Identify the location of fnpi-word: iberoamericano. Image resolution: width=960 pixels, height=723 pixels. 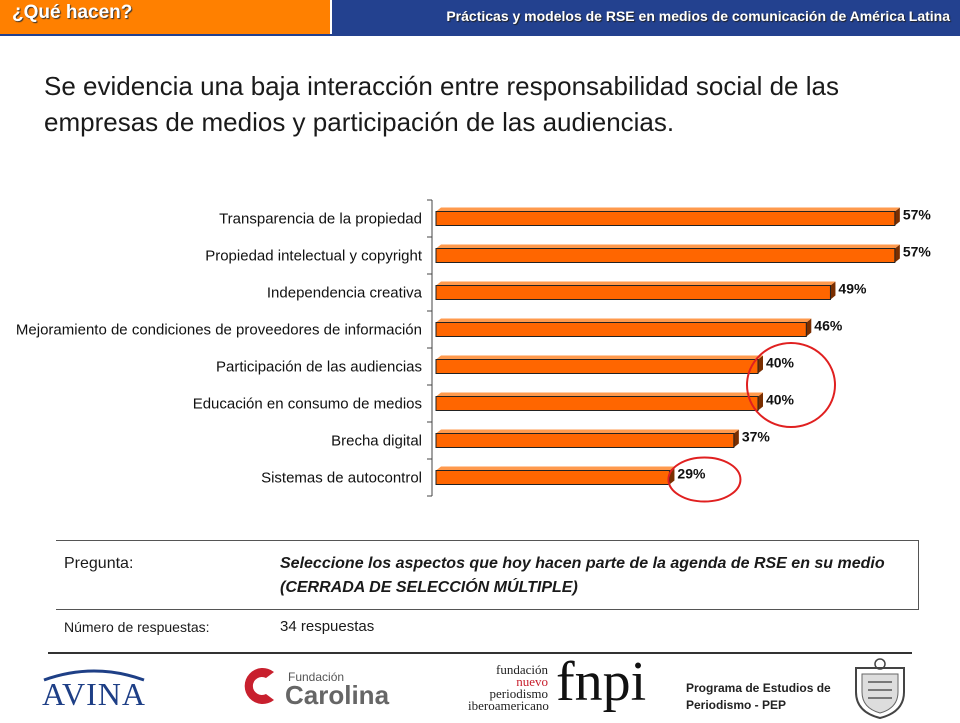
(508, 705).